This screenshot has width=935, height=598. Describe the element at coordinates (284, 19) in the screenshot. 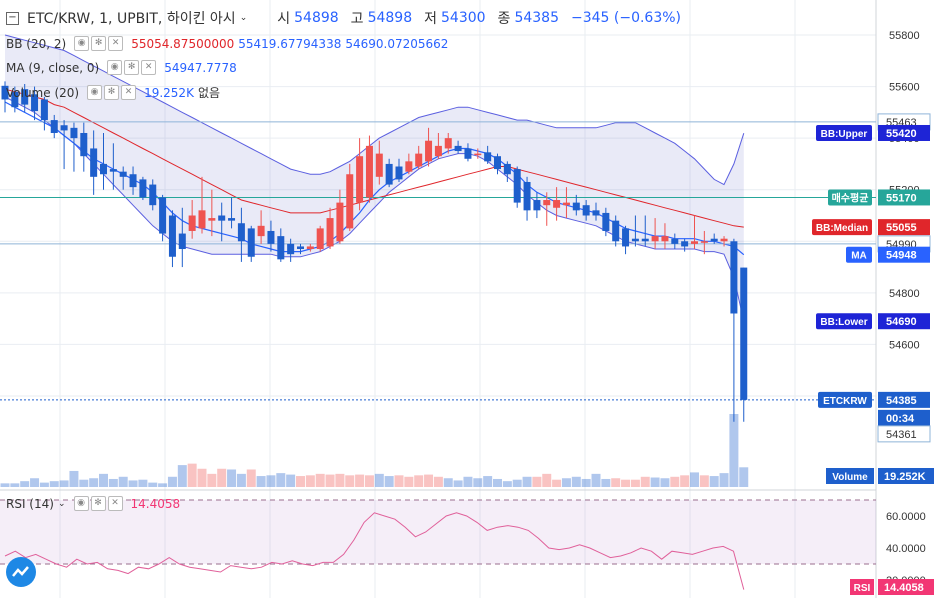

I see `open-label: 시` at that location.